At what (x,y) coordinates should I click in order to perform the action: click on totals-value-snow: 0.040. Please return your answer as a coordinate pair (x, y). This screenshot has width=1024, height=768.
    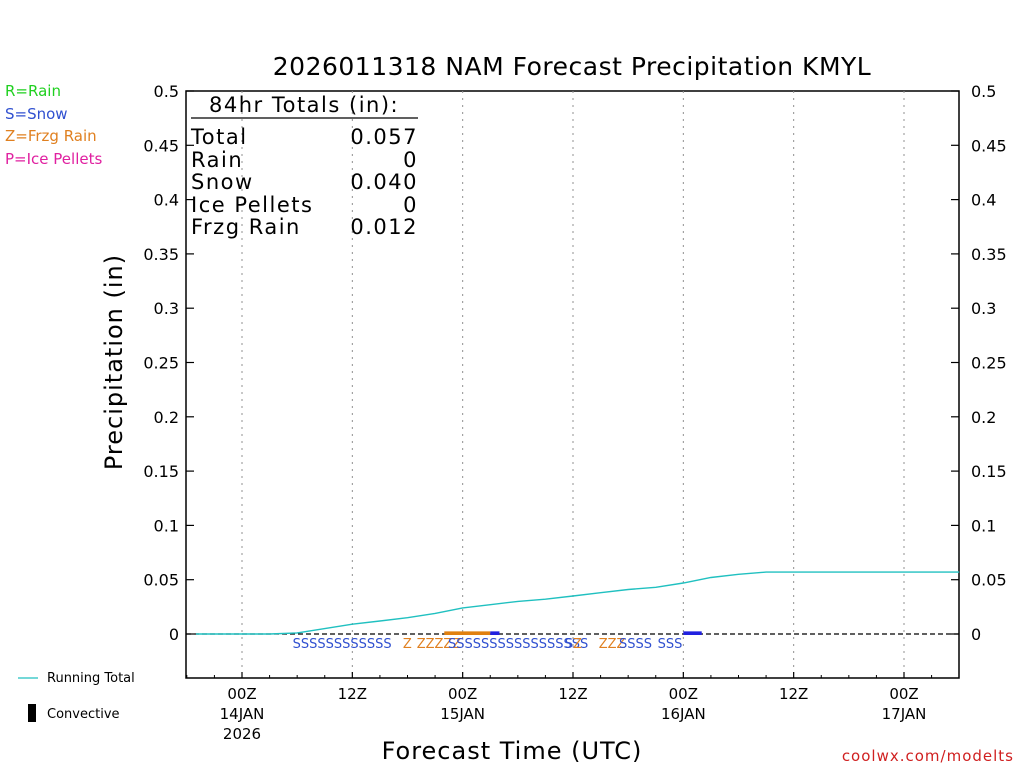
    Looking at the image, I should click on (384, 182).